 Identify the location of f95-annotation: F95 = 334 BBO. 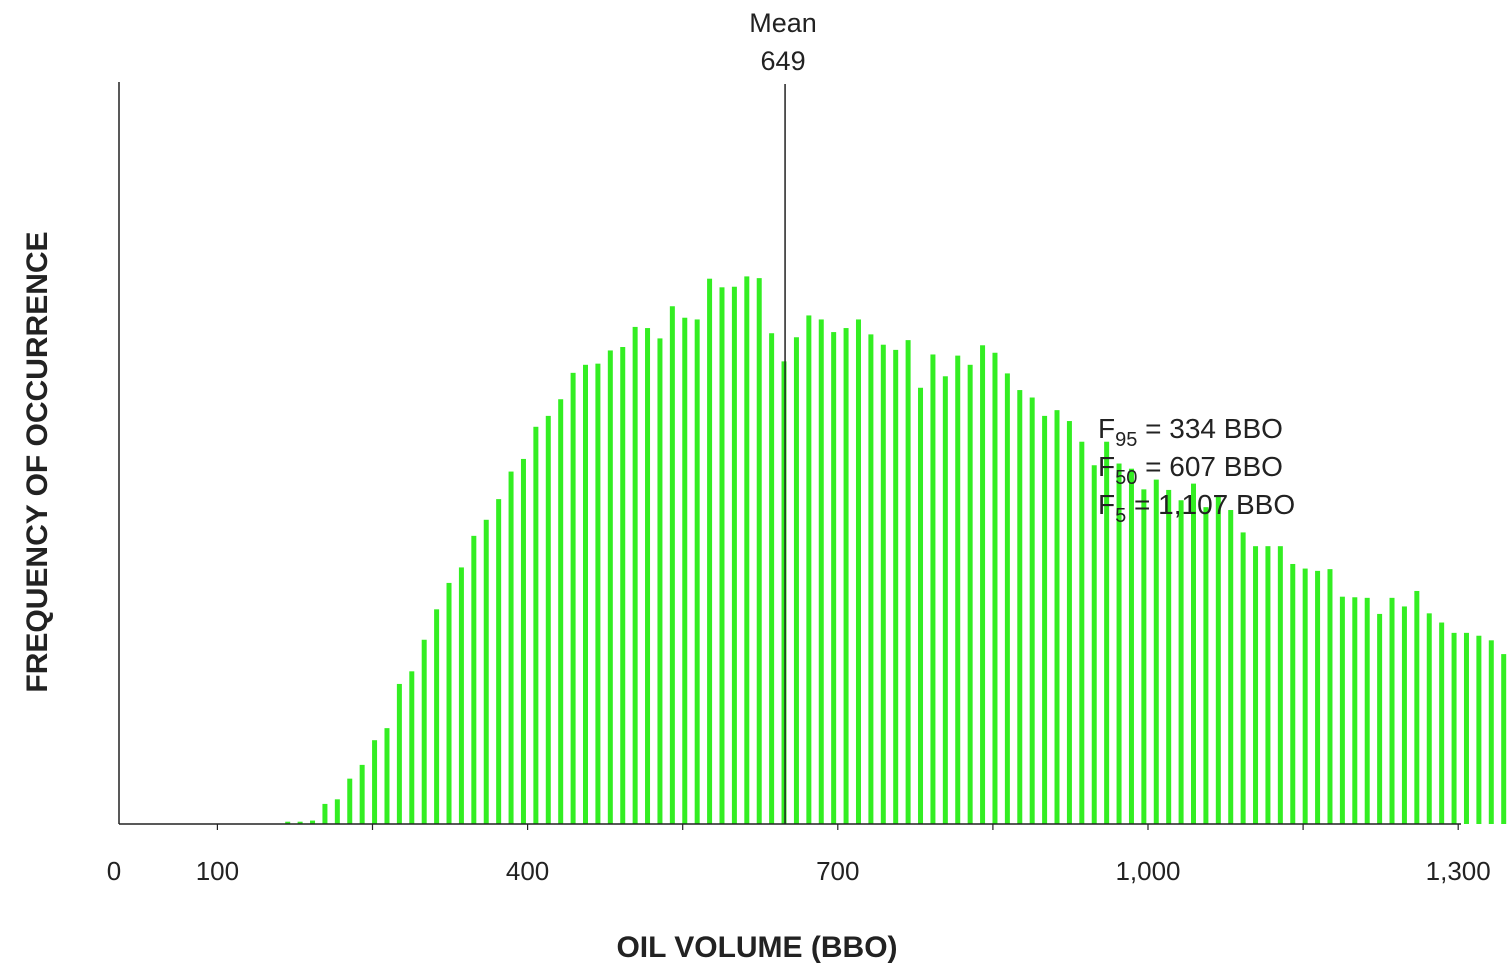
(1190, 432).